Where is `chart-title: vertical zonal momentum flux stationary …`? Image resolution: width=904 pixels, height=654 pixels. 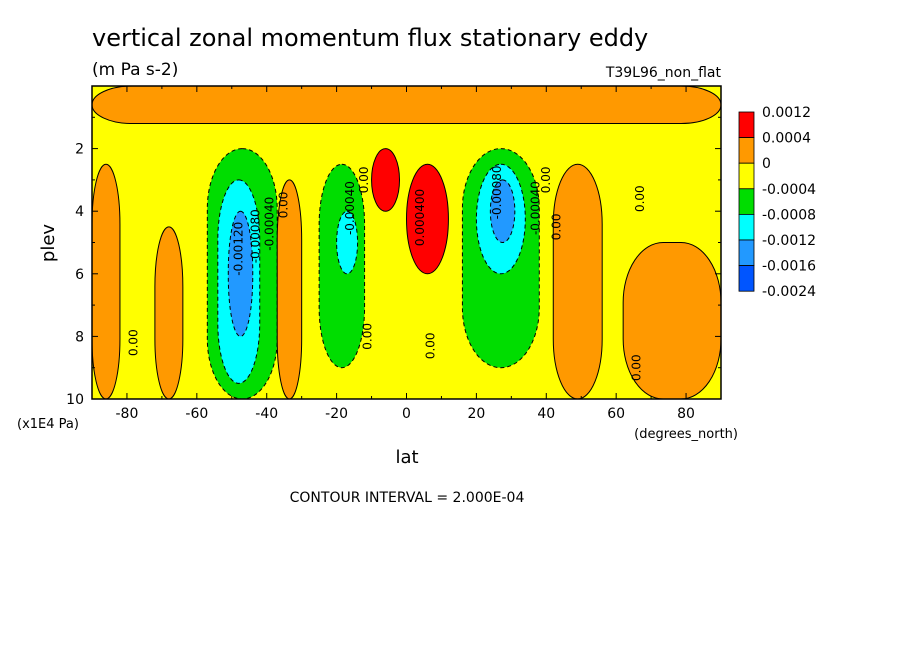
chart-title: vertical zonal momentum flux stationary … is located at coordinates (370, 38).